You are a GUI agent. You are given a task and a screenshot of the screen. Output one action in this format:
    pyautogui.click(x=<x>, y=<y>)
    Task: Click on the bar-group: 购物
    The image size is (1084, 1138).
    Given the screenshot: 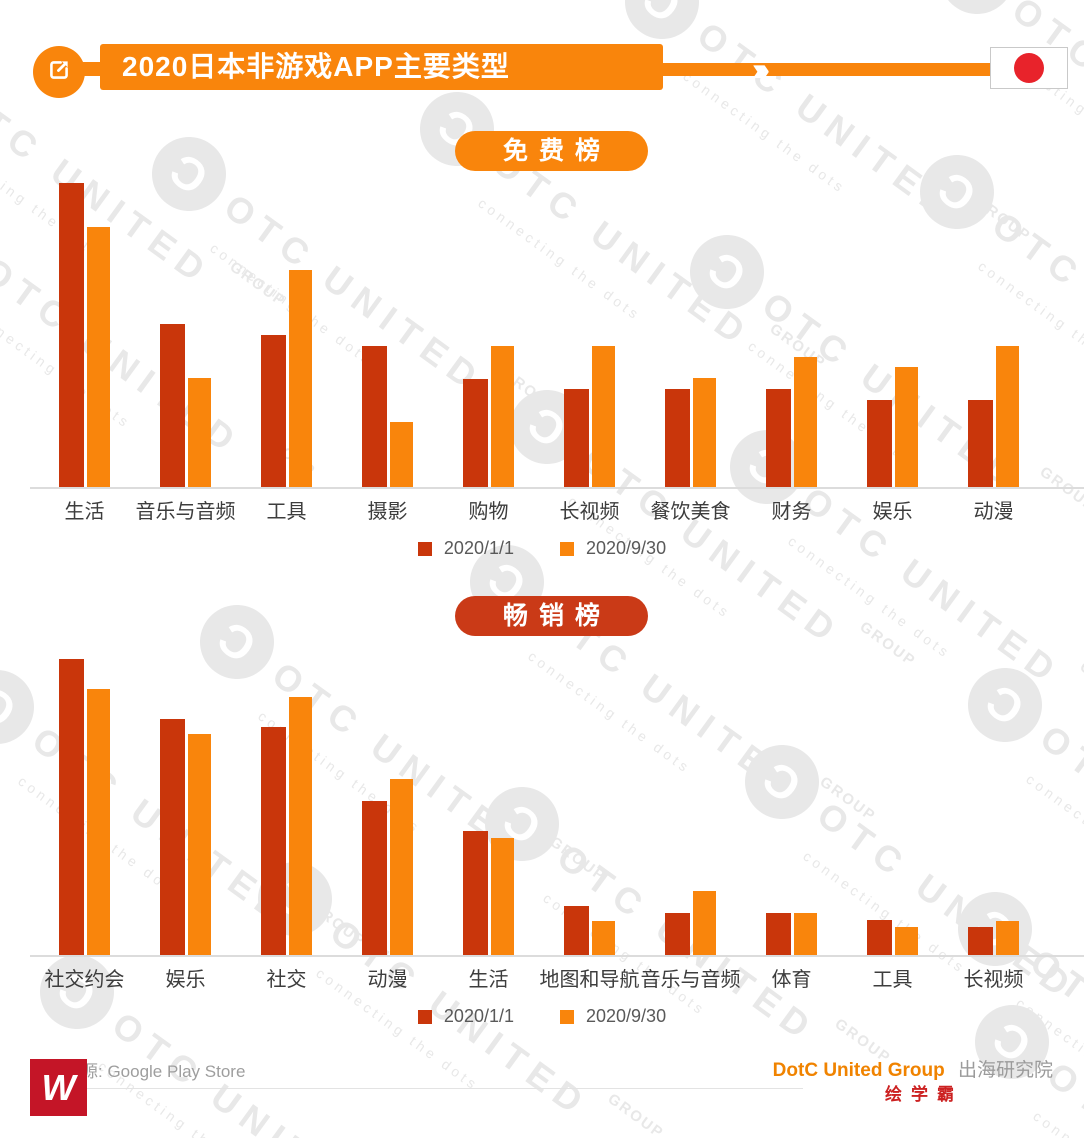 What is the action you would take?
    pyautogui.click(x=488, y=351)
    